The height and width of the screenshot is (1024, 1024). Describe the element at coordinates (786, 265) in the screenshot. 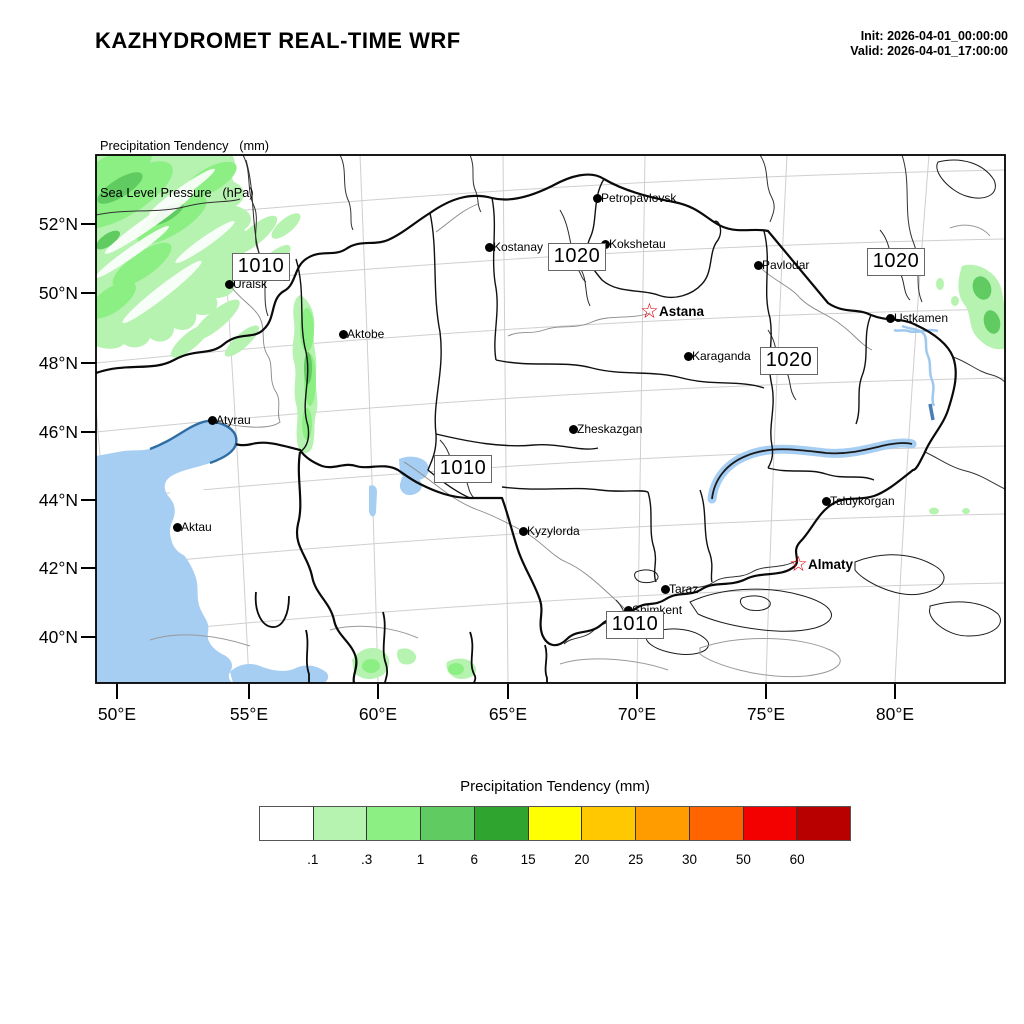

I see `city-label: Pavlodar` at that location.